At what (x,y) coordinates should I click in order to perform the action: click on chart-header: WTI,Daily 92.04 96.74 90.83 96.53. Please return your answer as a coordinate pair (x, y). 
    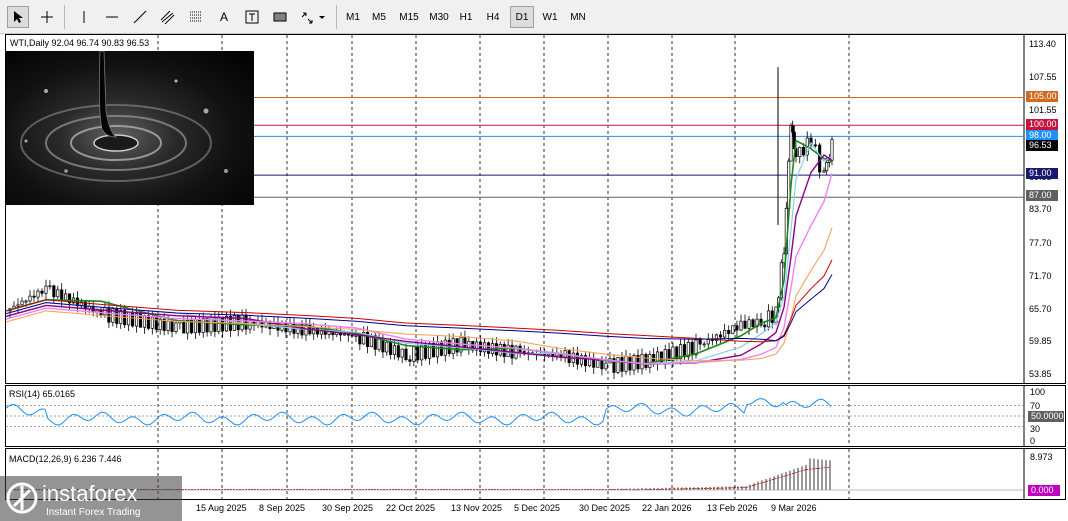
    Looking at the image, I should click on (80, 43).